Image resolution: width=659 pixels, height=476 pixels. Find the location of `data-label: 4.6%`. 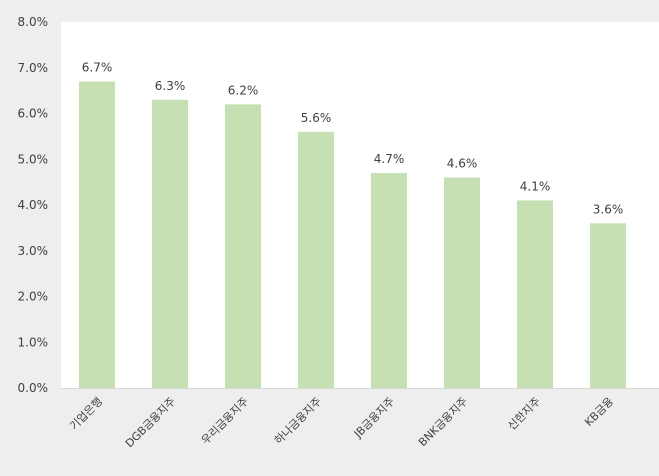

data-label: 4.6% is located at coordinates (462, 164).